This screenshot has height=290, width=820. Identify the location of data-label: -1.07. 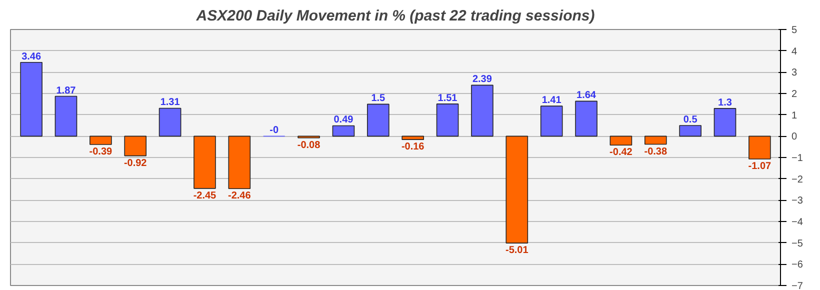
(760, 166).